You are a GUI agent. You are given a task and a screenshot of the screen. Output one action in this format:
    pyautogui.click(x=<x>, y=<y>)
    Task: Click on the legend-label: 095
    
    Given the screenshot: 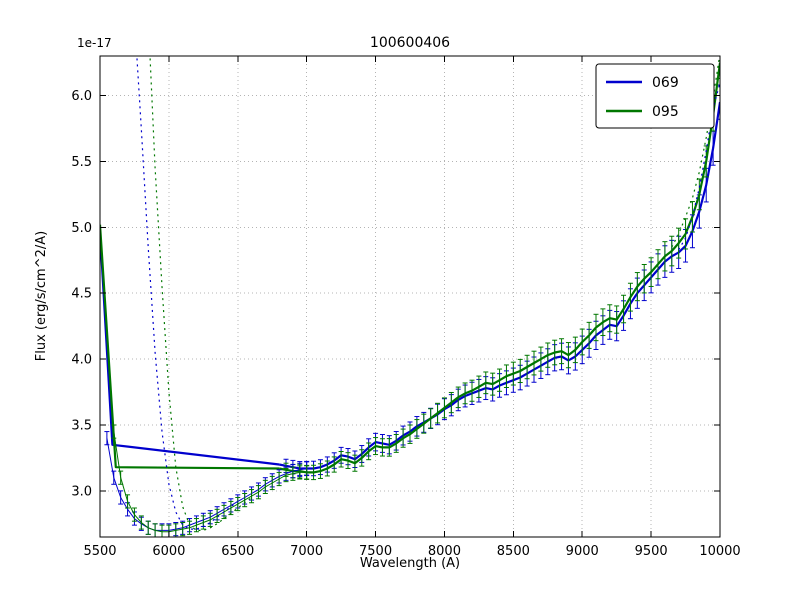 What is the action you would take?
    pyautogui.click(x=665, y=112)
    